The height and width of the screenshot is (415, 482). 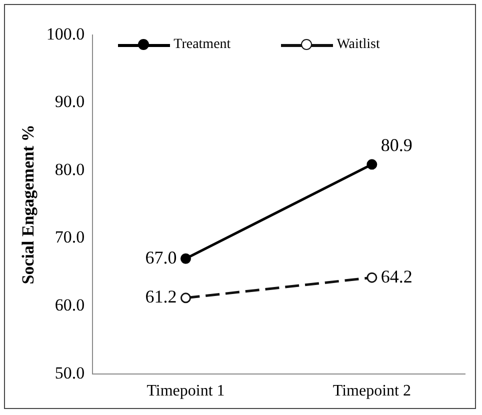 I want to click on y-tick-label: 70.0, so click(x=69, y=237).